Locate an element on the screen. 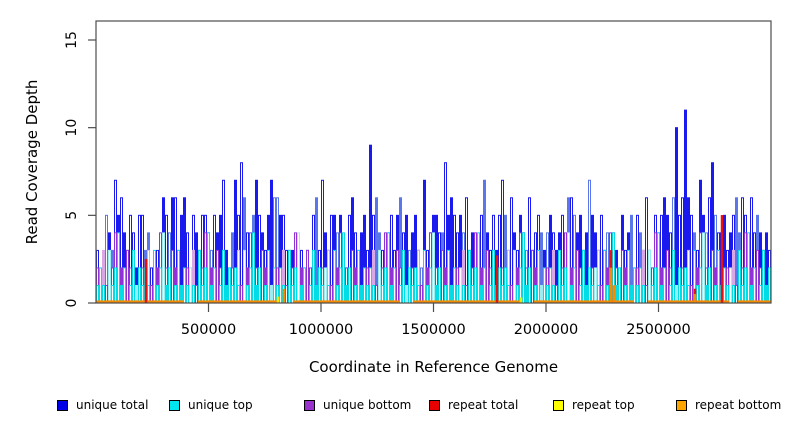  legend-item-repeat-bottom: repeat bottom is located at coordinates (728, 405).